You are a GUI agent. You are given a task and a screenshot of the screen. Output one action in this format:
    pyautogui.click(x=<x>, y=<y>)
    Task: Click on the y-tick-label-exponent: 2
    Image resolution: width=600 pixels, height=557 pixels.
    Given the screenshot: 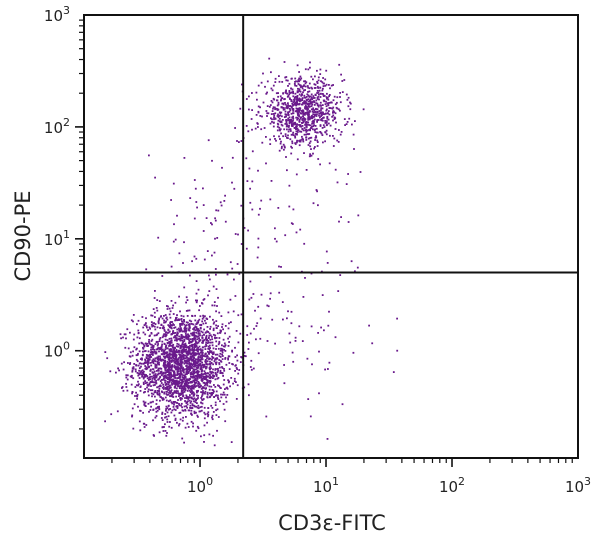 What is the action you would take?
    pyautogui.click(x=66, y=122)
    